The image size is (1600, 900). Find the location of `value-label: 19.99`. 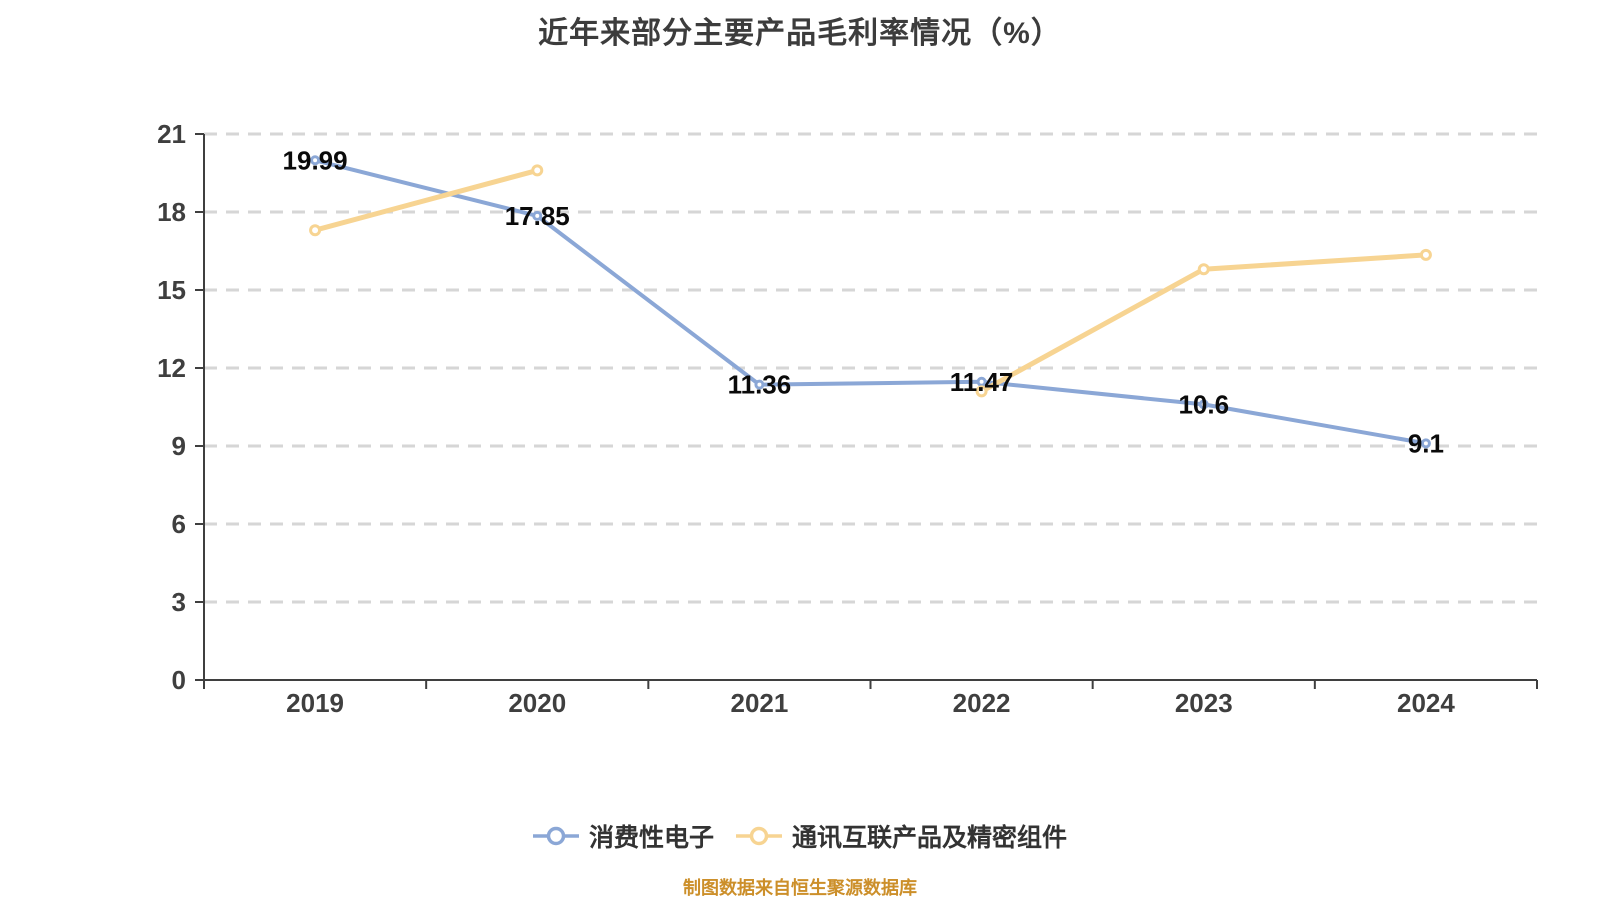

value-label: 19.99 is located at coordinates (315, 160).